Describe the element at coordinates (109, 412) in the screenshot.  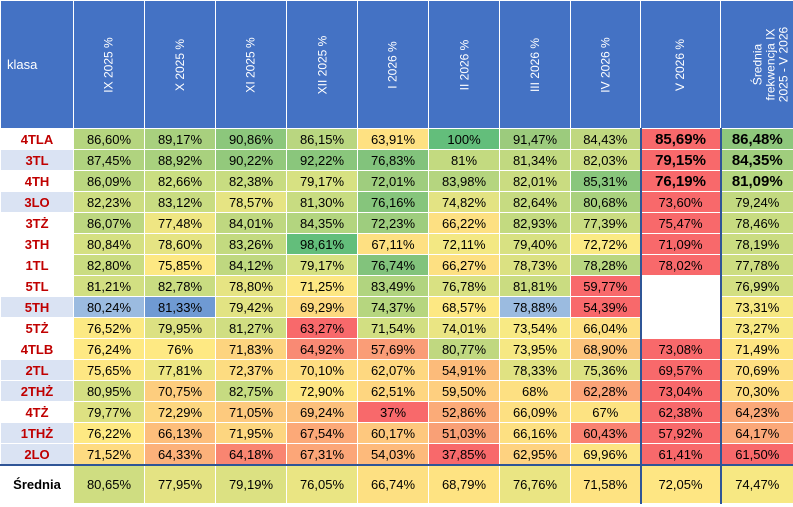
I see `value-cell: 79,77%` at that location.